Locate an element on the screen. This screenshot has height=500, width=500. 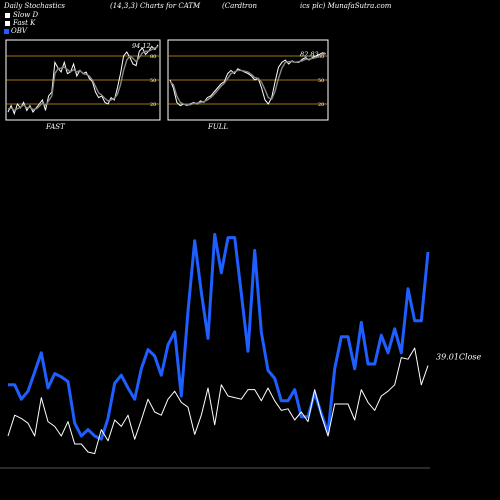
fast-ytick-label: 20 is located at coordinates (153, 105).